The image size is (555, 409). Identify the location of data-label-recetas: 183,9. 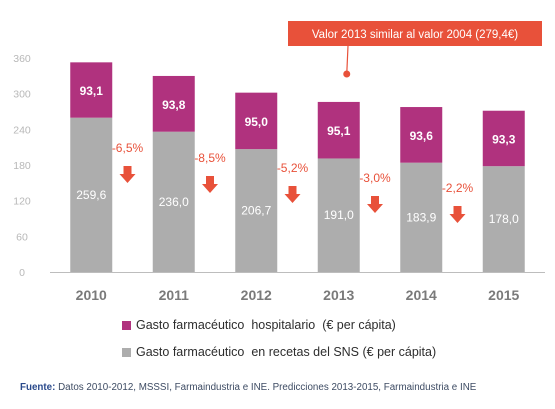
(421, 217).